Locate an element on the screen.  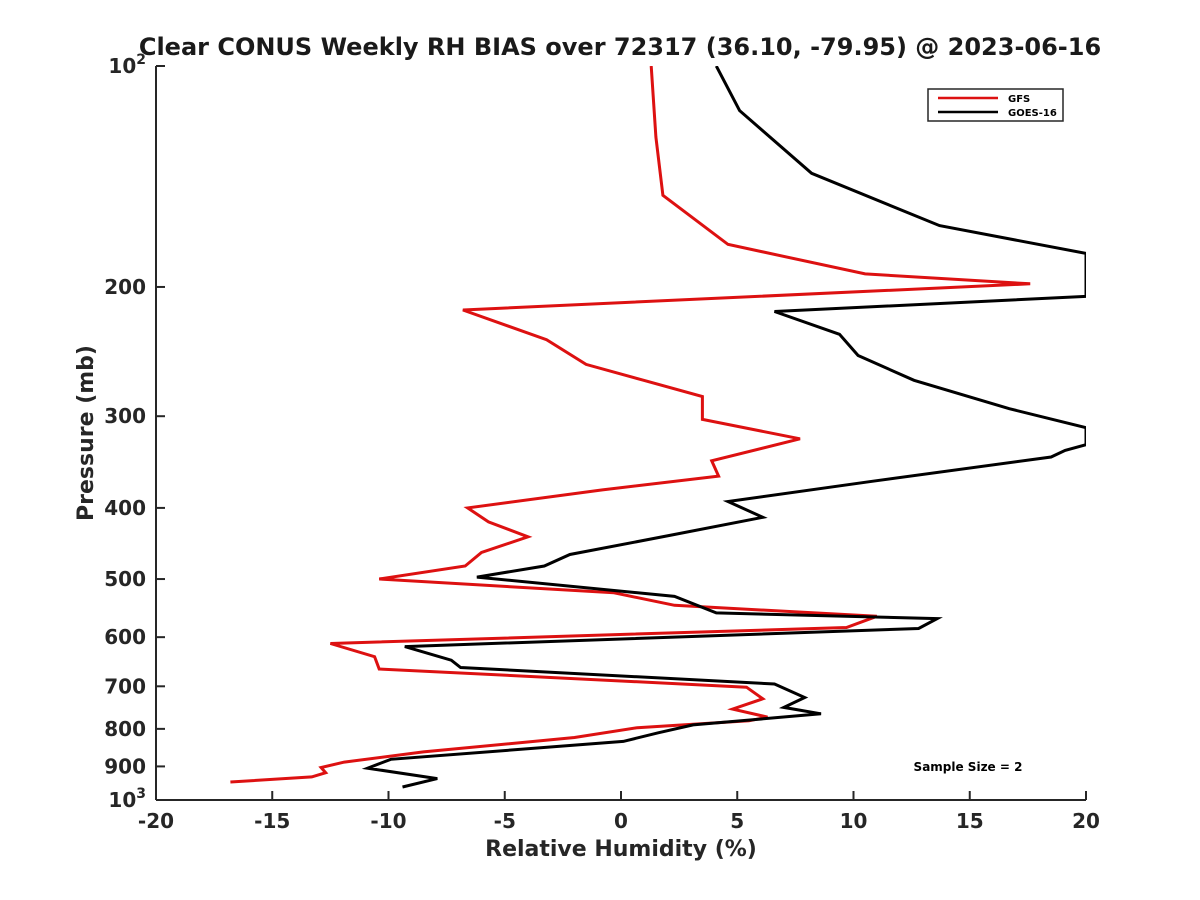
y-tick-label: 600 is located at coordinates (125, 637).